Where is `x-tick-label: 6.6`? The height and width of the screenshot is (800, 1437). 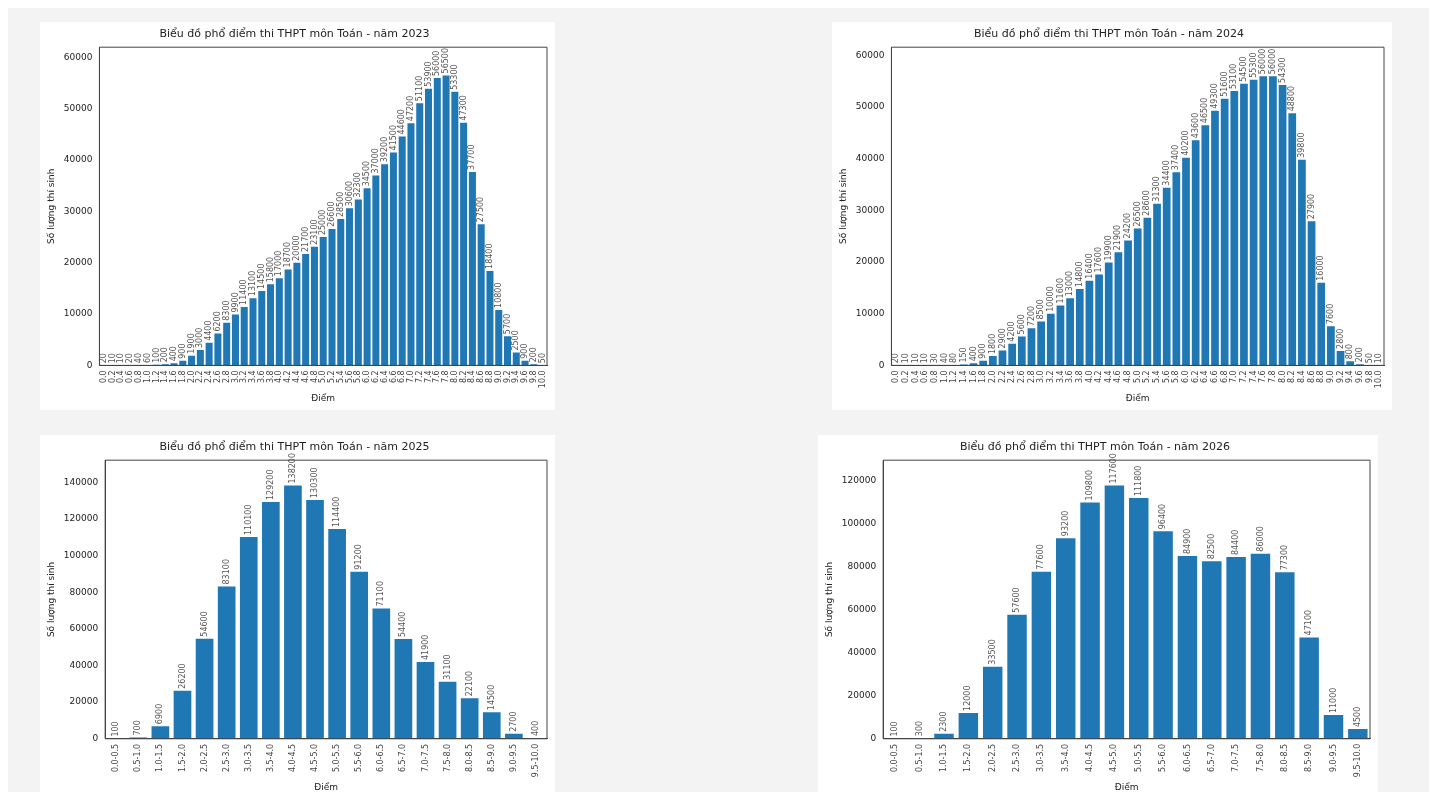 x-tick-label: 6.6 is located at coordinates (1215, 377).